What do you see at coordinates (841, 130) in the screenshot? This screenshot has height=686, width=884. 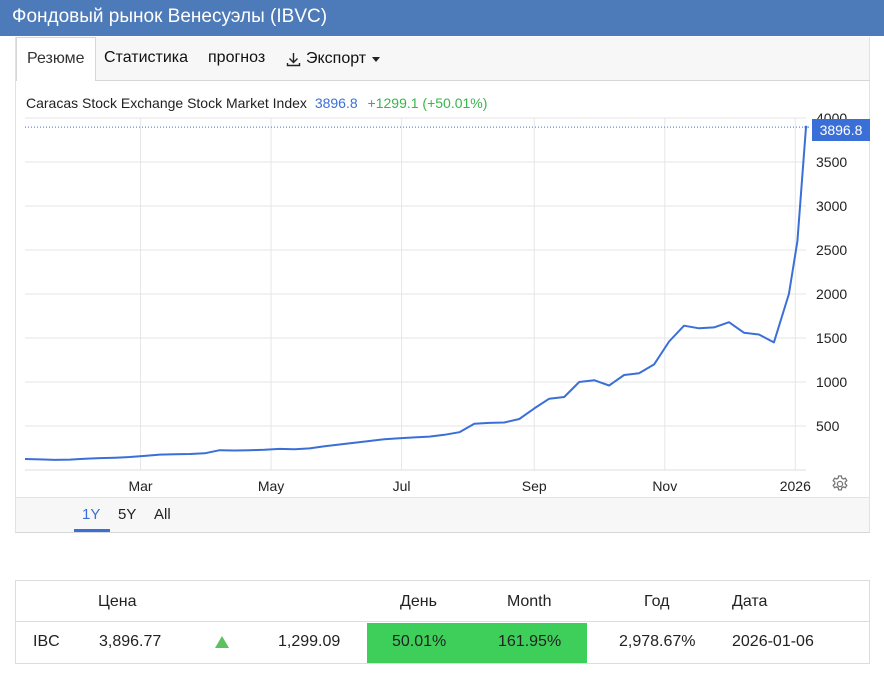 I see `last-price-badge: 3896.8` at bounding box center [841, 130].